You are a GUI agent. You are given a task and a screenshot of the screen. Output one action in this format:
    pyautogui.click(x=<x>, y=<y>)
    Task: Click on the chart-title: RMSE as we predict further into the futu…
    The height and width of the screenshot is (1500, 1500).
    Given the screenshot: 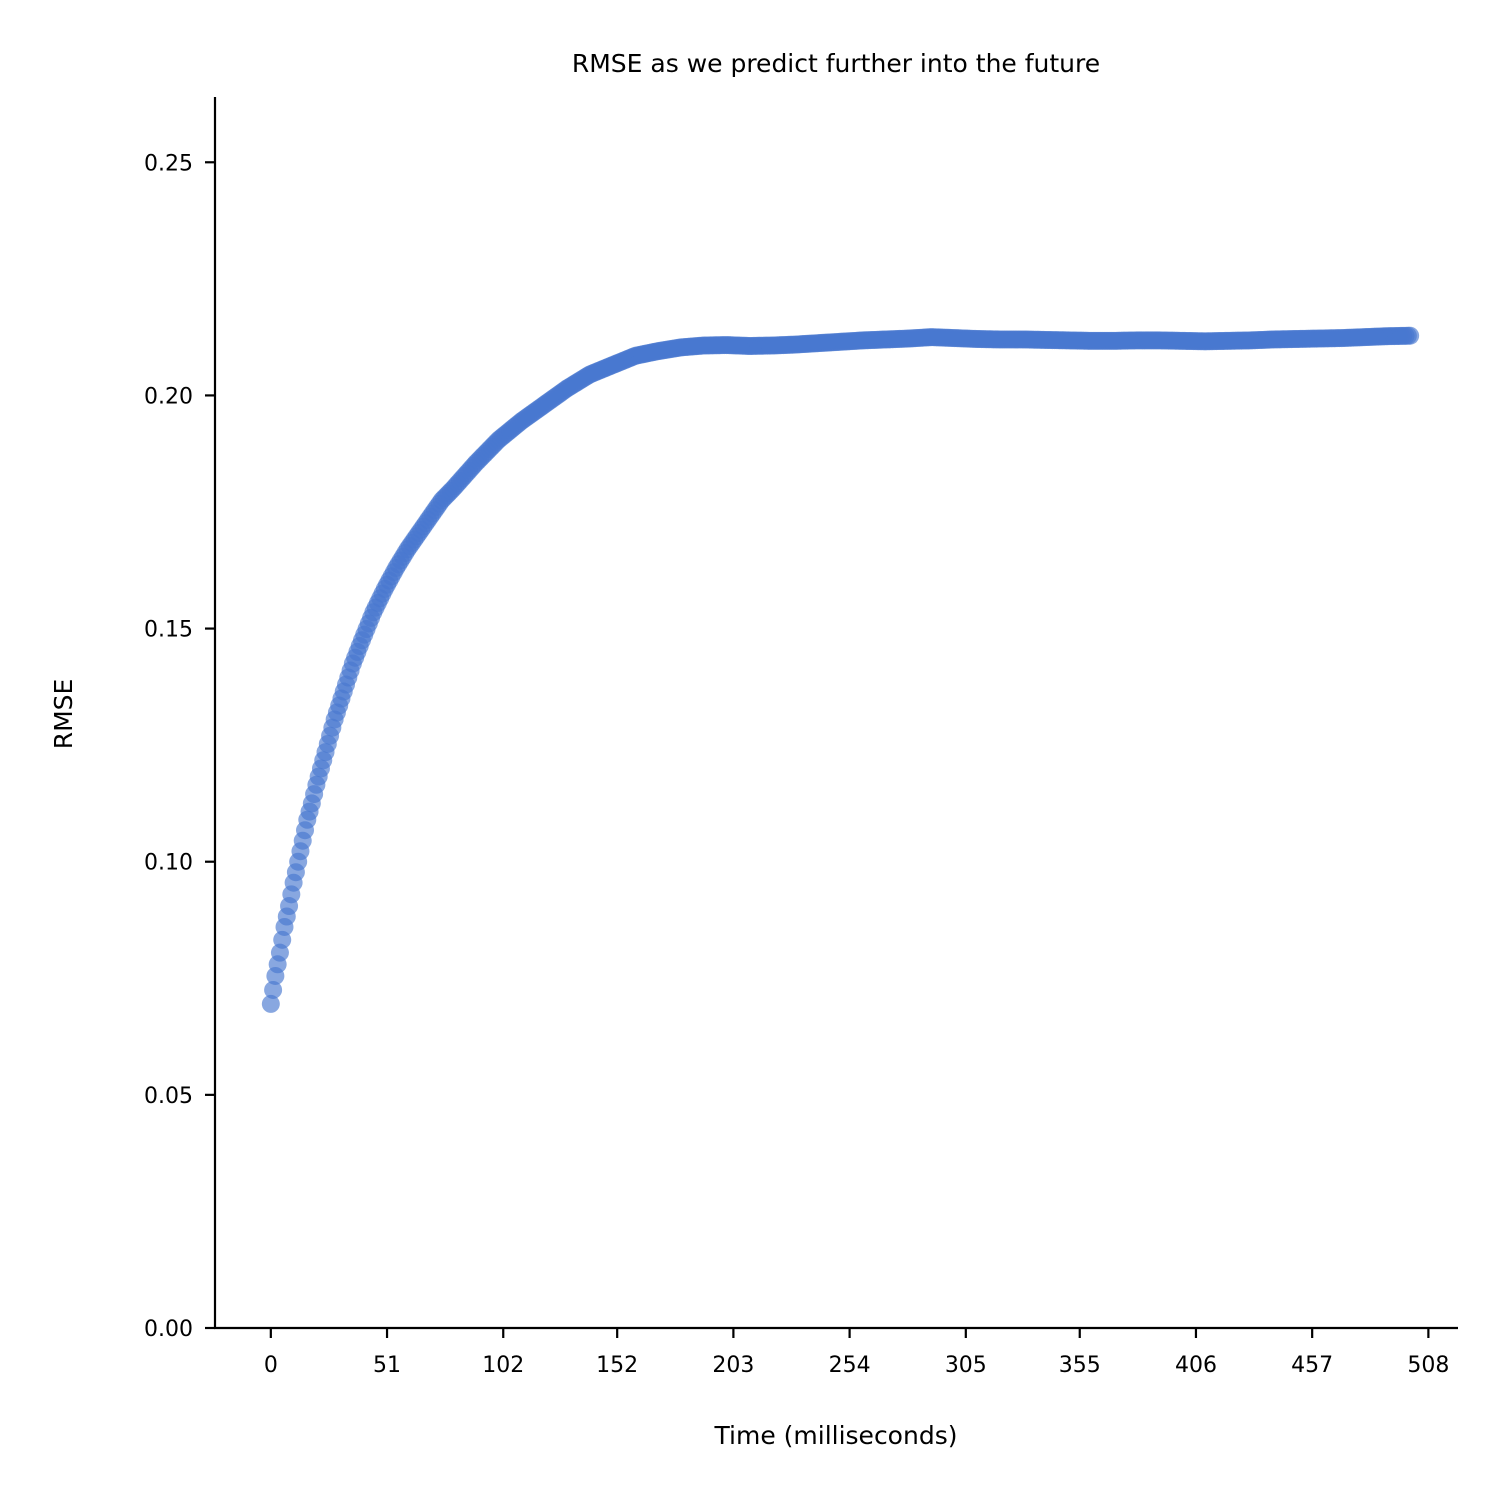 What is the action you would take?
    pyautogui.click(x=836, y=63)
    